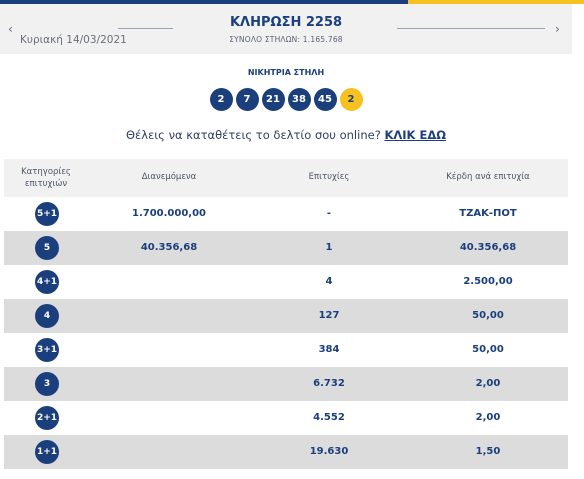  Describe the element at coordinates (204, 2) in the screenshot. I see `top-accent-blue` at that location.